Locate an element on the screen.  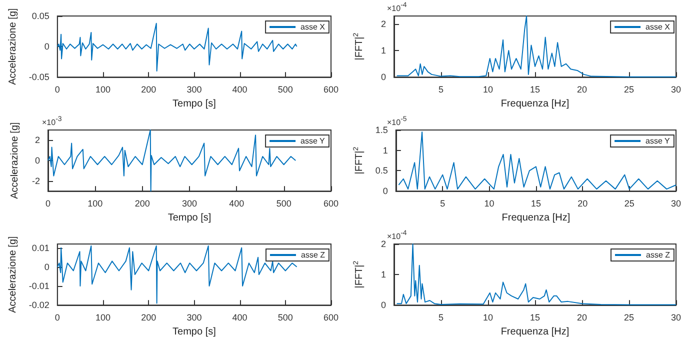
y-tick-label: -0.02 is located at coordinates (39, 305).